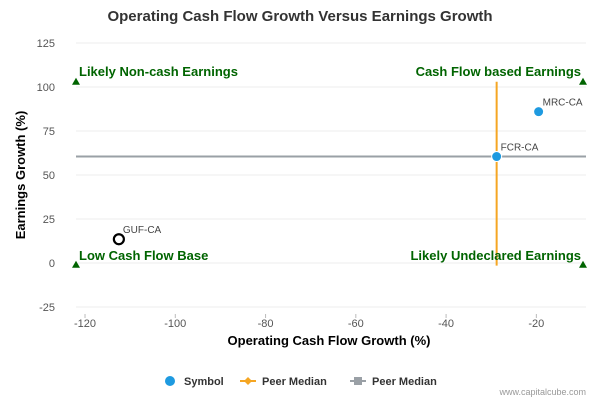  What do you see at coordinates (46, 44) in the screenshot?
I see `y-tick-label: 125` at bounding box center [46, 44].